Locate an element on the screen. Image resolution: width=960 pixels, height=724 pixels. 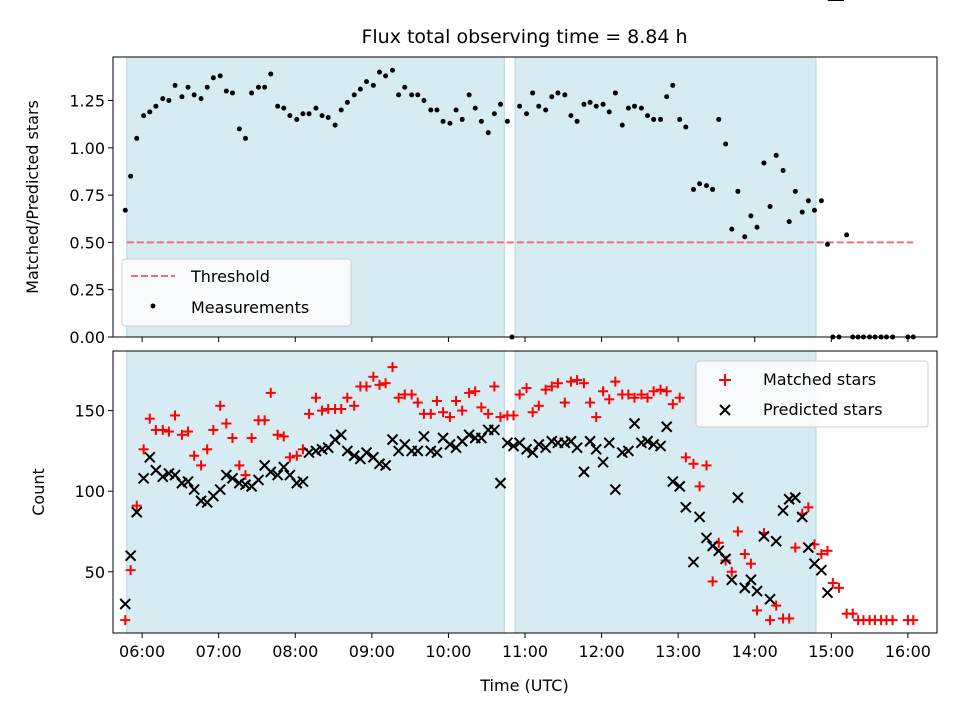
x-tick-label: 08:00 is located at coordinates (295, 651).